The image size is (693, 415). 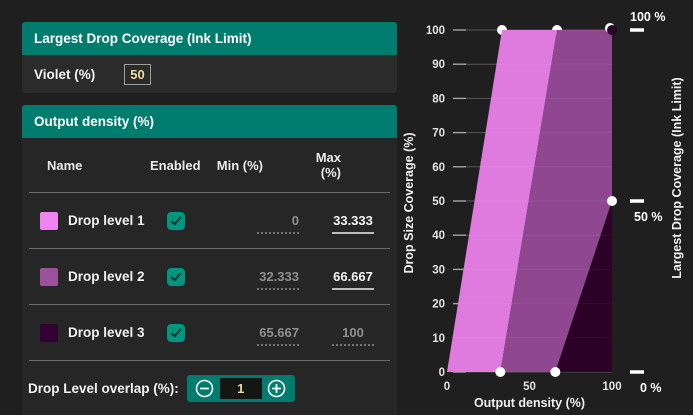 What do you see at coordinates (438, 339) in the screenshot?
I see `svg-text: 10` at bounding box center [438, 339].